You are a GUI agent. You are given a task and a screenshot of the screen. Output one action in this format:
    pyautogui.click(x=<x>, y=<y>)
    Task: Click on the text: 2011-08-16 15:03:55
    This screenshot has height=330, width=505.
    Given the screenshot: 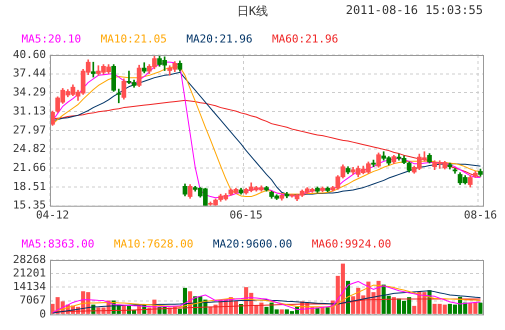 What is the action you would take?
    pyautogui.click(x=414, y=10)
    